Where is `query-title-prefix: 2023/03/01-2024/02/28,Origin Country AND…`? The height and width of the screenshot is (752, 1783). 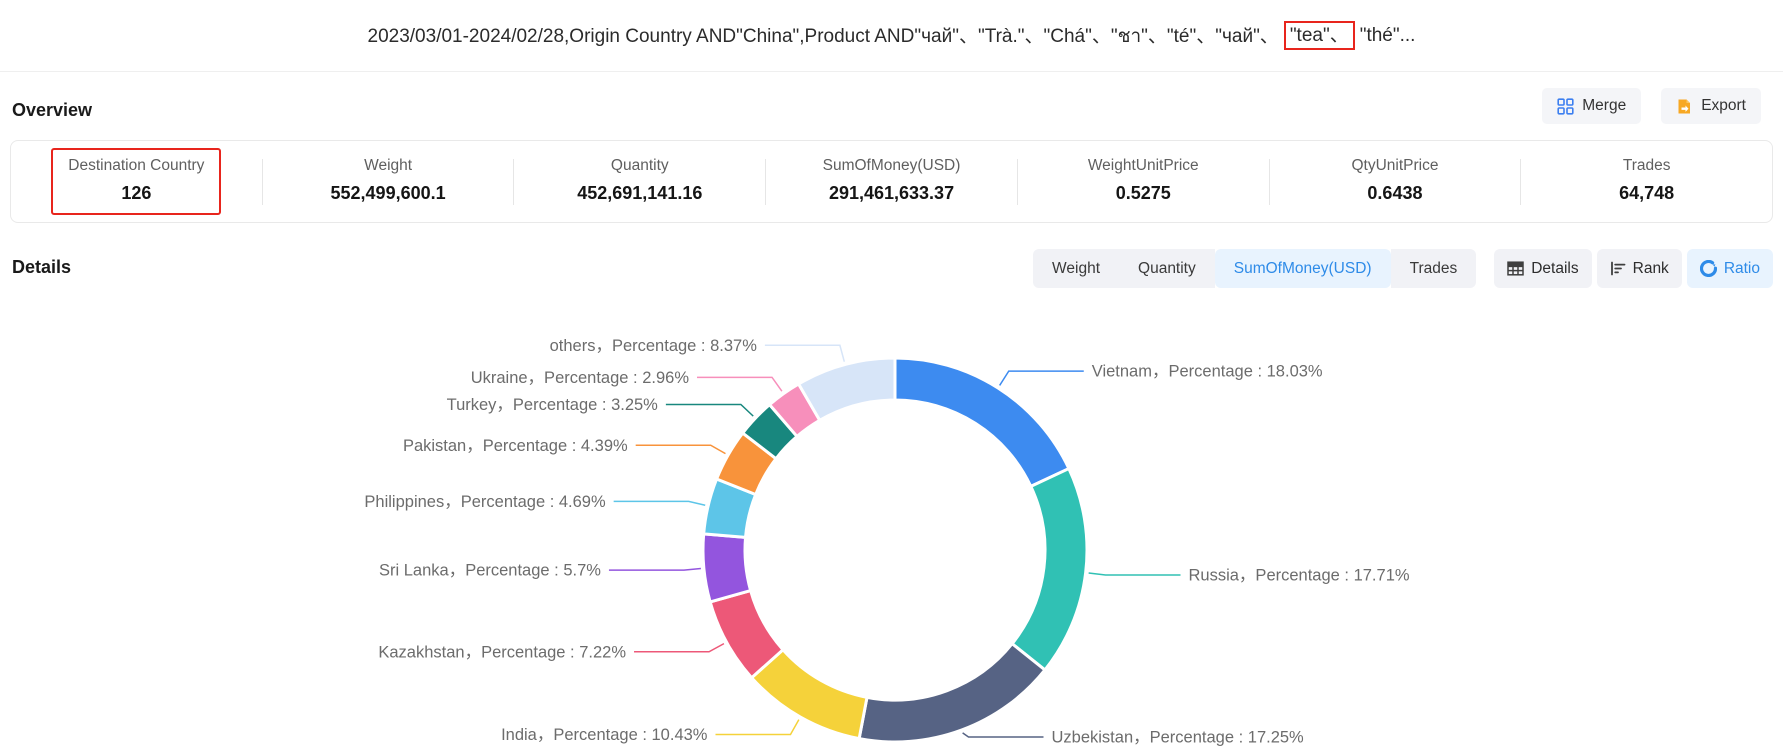
query-title-prefix: 2023/03/01-2024/02/28,Origin Country AND… is located at coordinates (823, 36).